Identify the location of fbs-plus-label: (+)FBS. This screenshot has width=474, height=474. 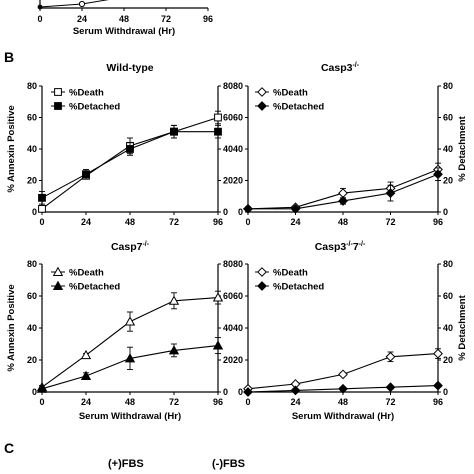
(126, 464).